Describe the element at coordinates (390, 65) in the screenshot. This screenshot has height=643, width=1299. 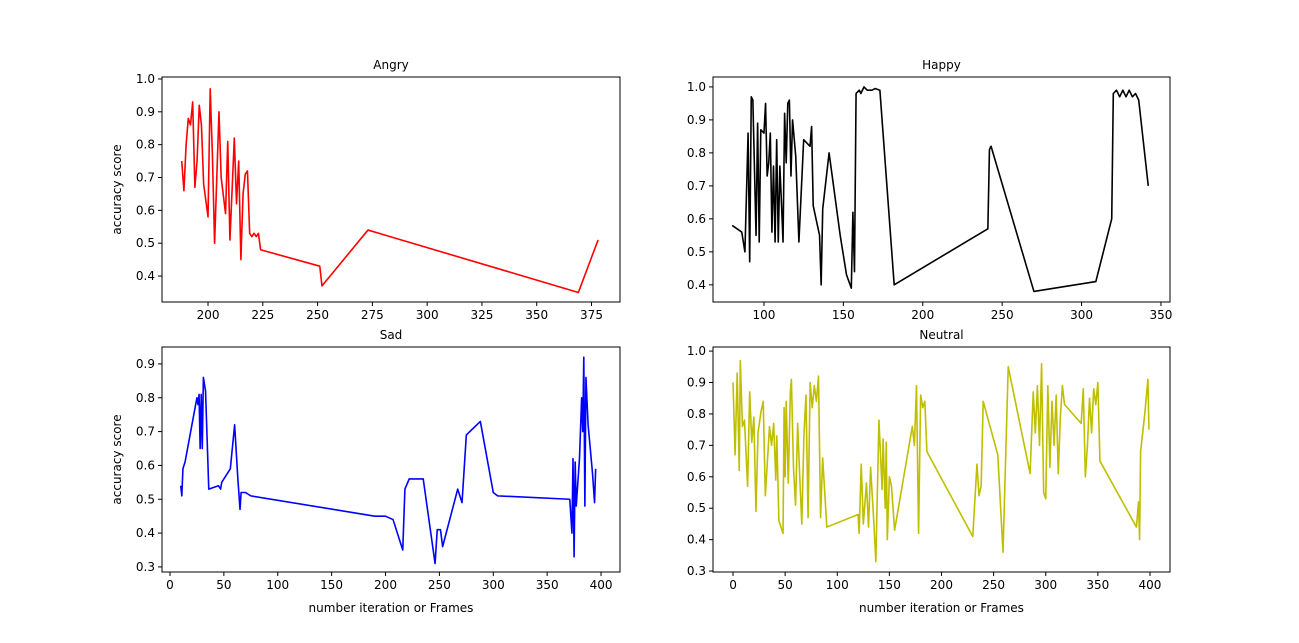
I see `subplot-title: Angry` at that location.